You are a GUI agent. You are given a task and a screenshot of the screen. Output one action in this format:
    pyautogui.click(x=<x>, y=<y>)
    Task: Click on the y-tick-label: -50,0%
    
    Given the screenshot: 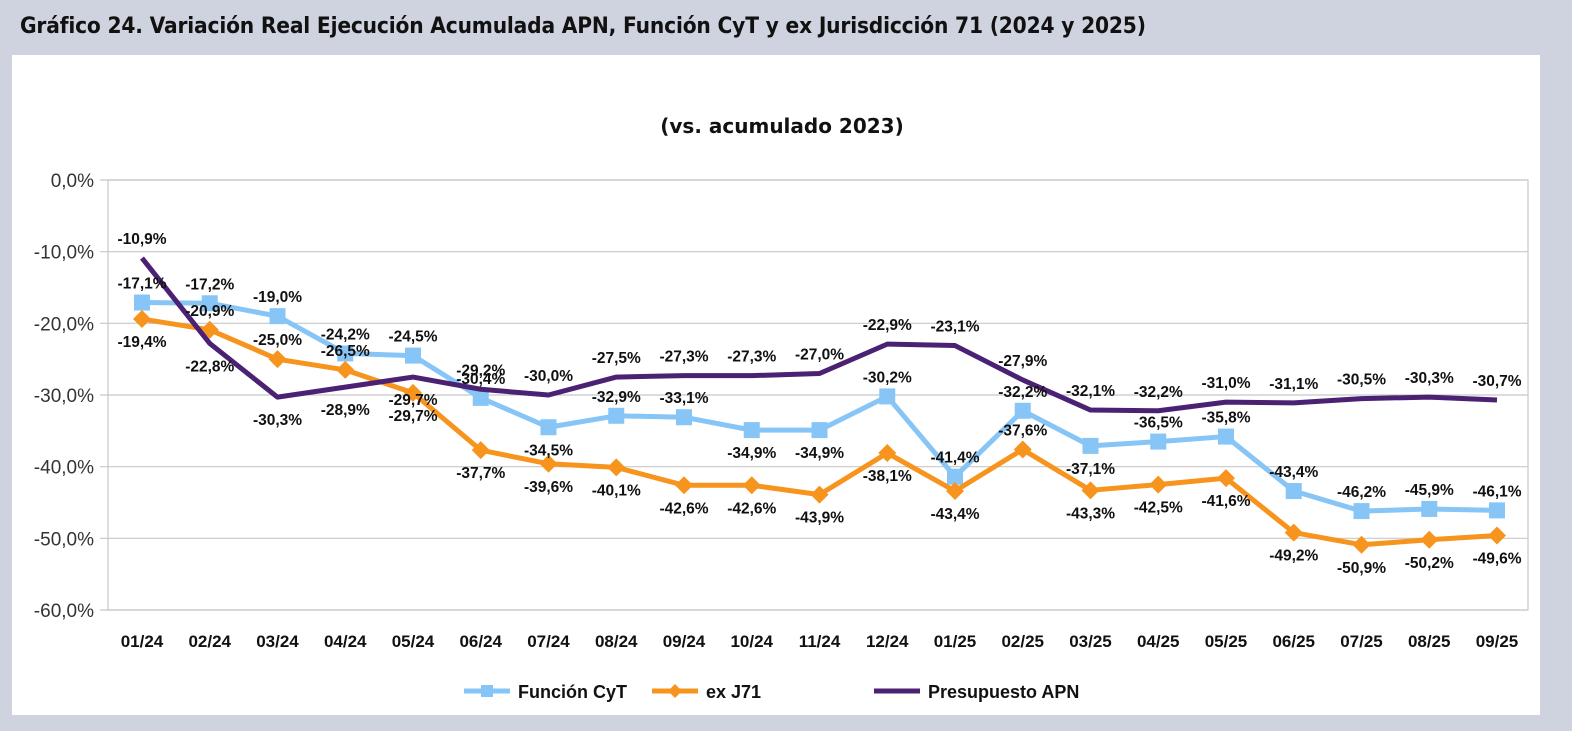 What is the action you would take?
    pyautogui.click(x=64, y=539)
    